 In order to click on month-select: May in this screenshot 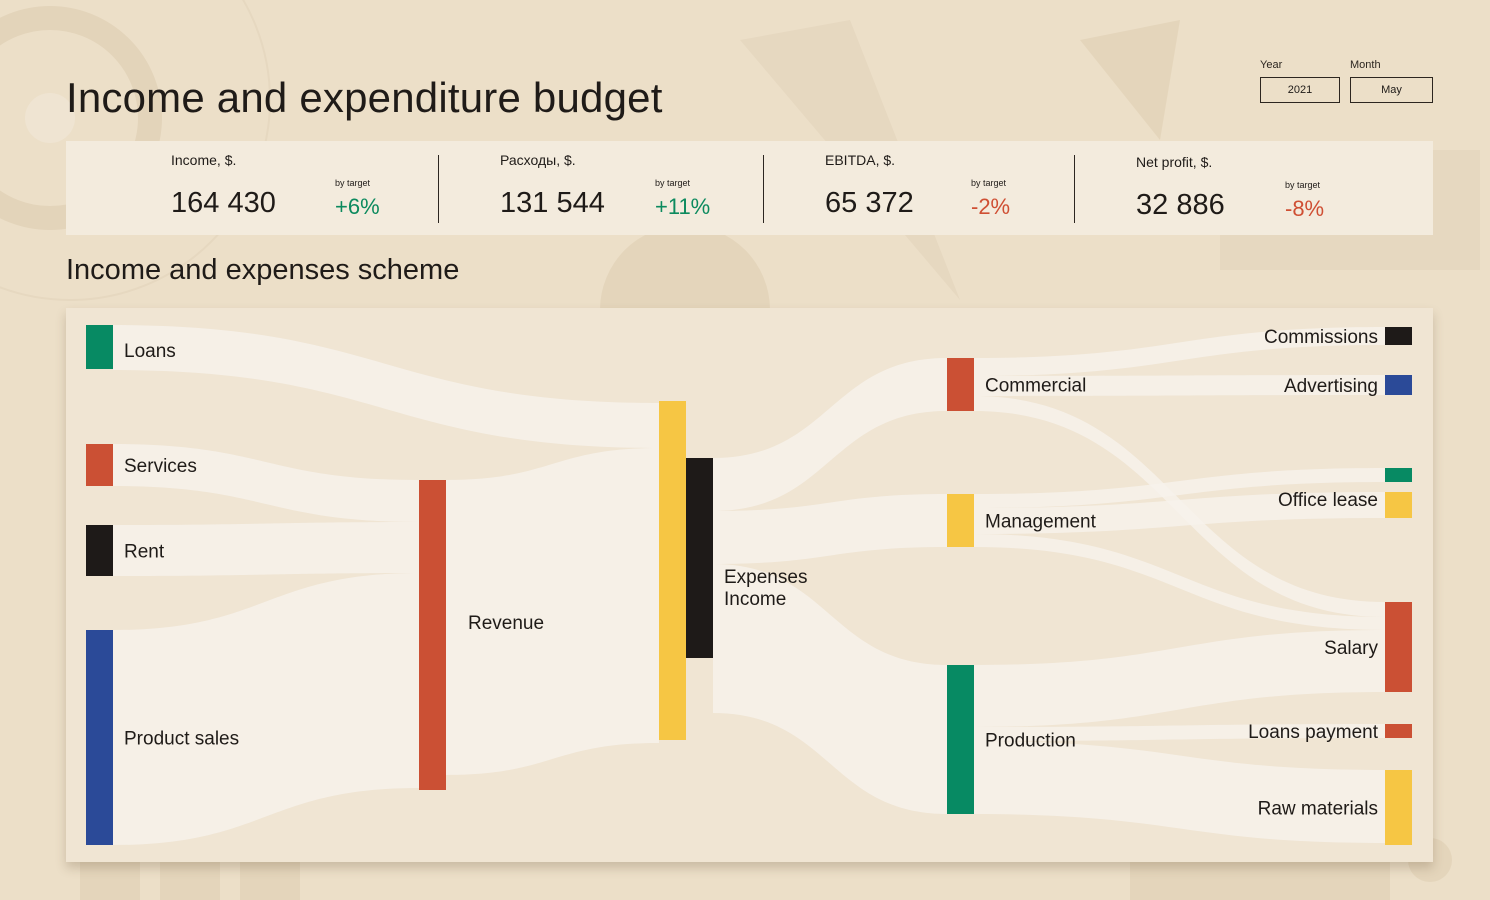, I will do `click(1391, 90)`.